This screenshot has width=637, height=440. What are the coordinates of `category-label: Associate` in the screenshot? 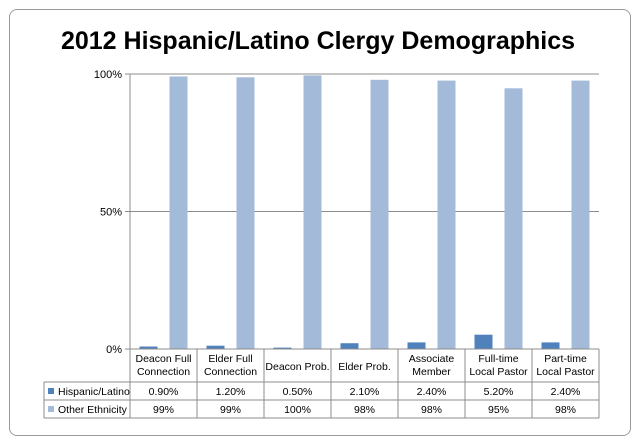 It's located at (432, 359).